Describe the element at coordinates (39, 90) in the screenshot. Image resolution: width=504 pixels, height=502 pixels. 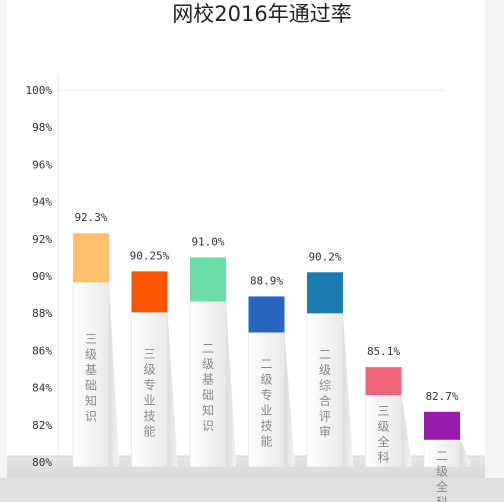
I see `y-tick-label: 100%` at that location.